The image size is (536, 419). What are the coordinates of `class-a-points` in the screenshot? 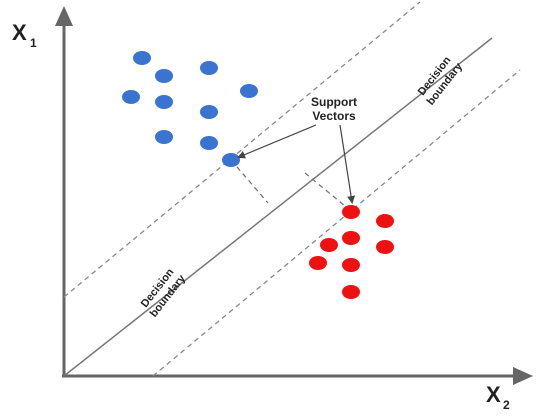 It's located at (190, 109).